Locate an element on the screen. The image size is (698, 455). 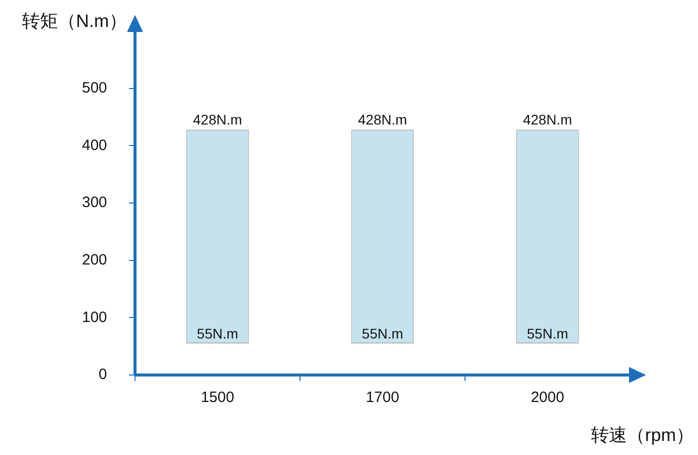
x-tick-label: 1700 is located at coordinates (383, 397).